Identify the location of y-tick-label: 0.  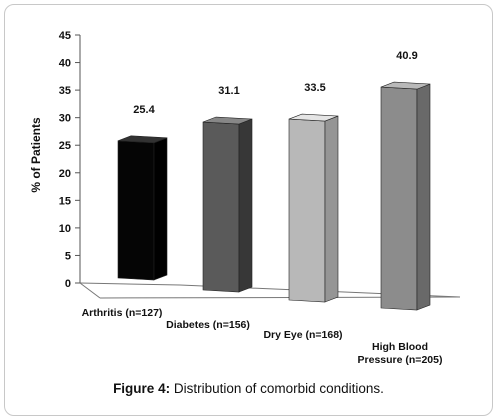
(68, 284).